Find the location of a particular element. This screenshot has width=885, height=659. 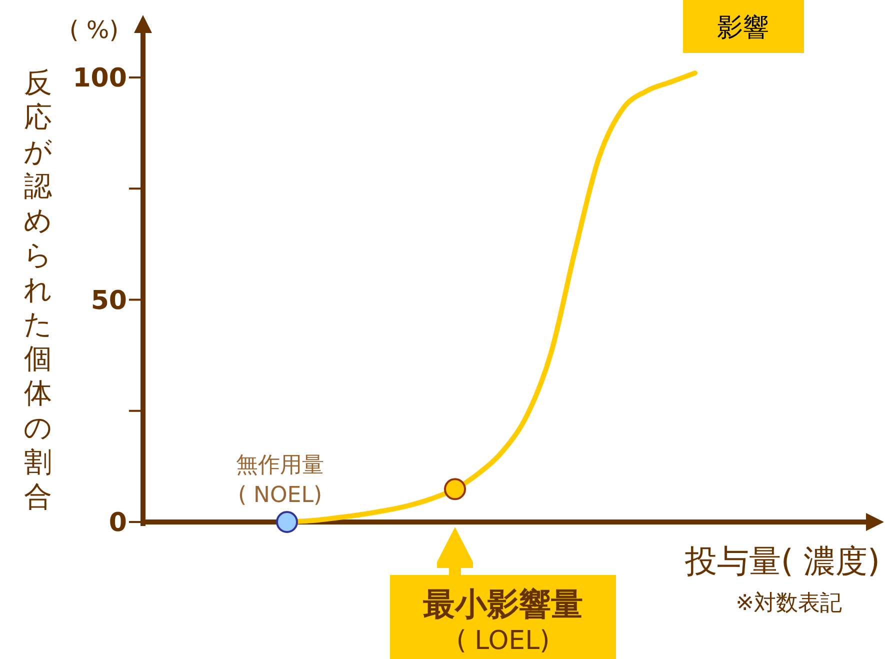

text: ※対数表記 is located at coordinates (789, 603).